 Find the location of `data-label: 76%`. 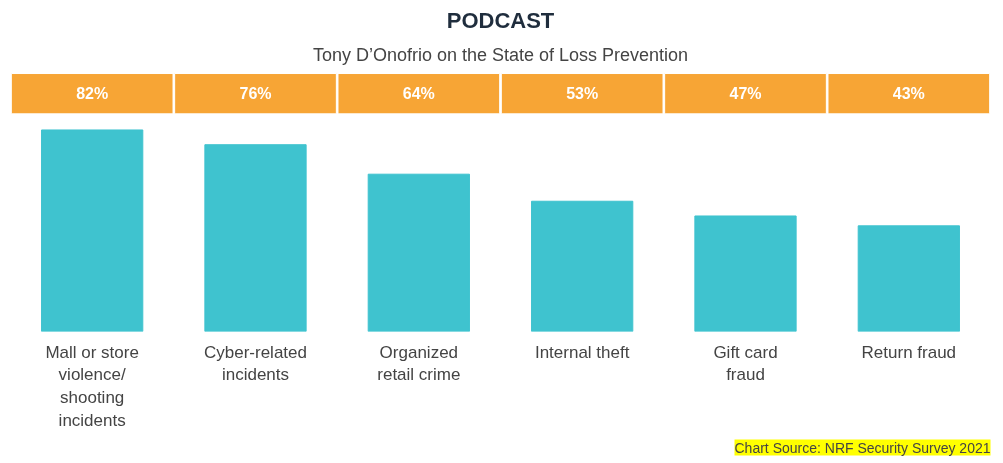

data-label: 76% is located at coordinates (255, 94).